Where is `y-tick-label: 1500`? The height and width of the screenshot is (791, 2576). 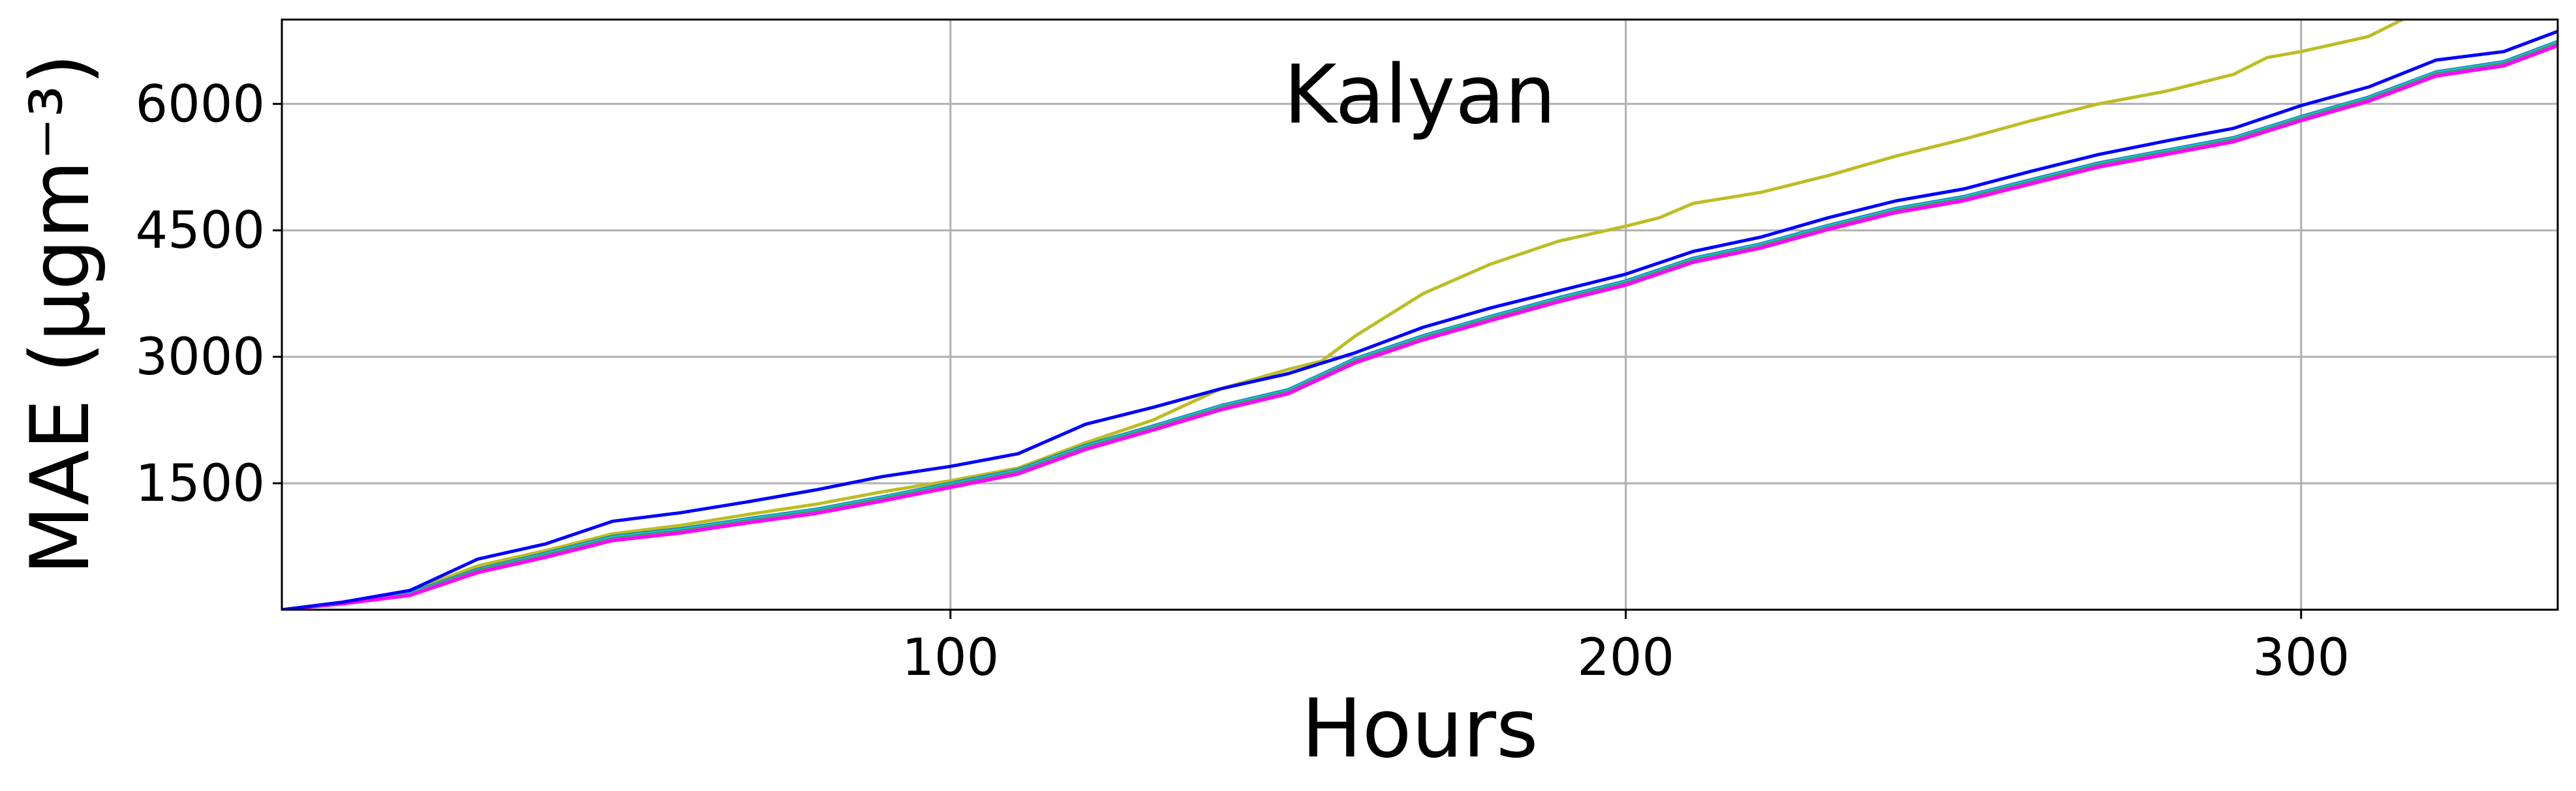 y-tick-label: 1500 is located at coordinates (200, 484).